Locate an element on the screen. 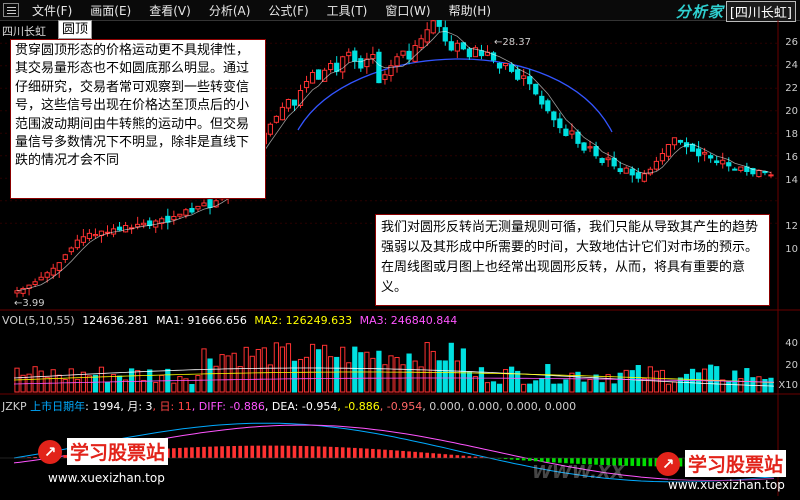  axis-label-24: 24 is located at coordinates (791, 65).